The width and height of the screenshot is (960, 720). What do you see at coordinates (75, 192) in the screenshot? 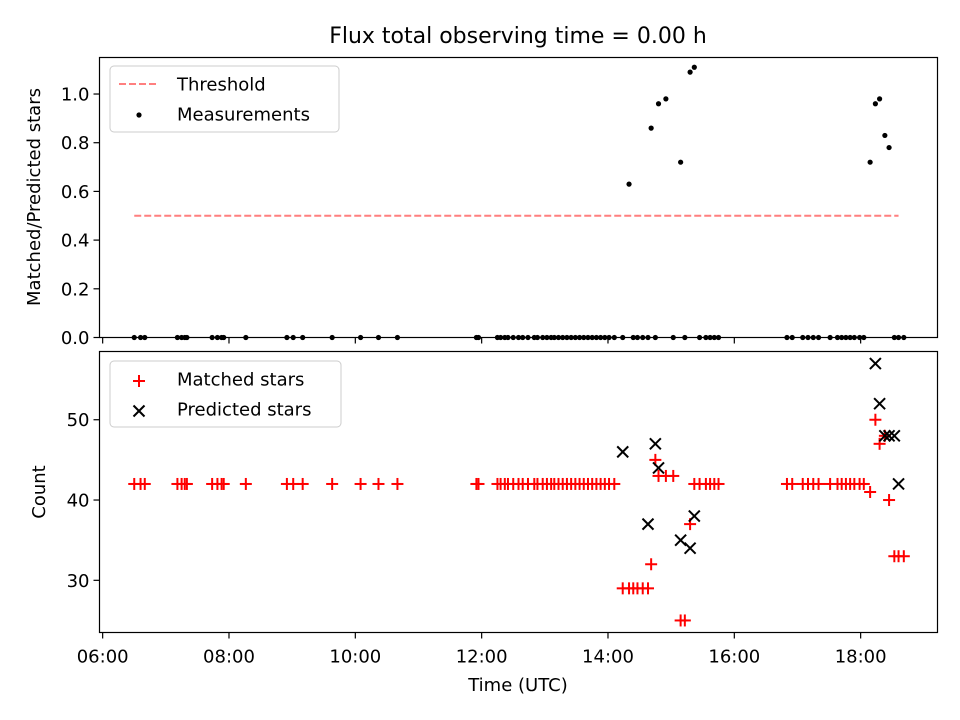
I see `top-y-tick-label: 0.6` at bounding box center [75, 192].